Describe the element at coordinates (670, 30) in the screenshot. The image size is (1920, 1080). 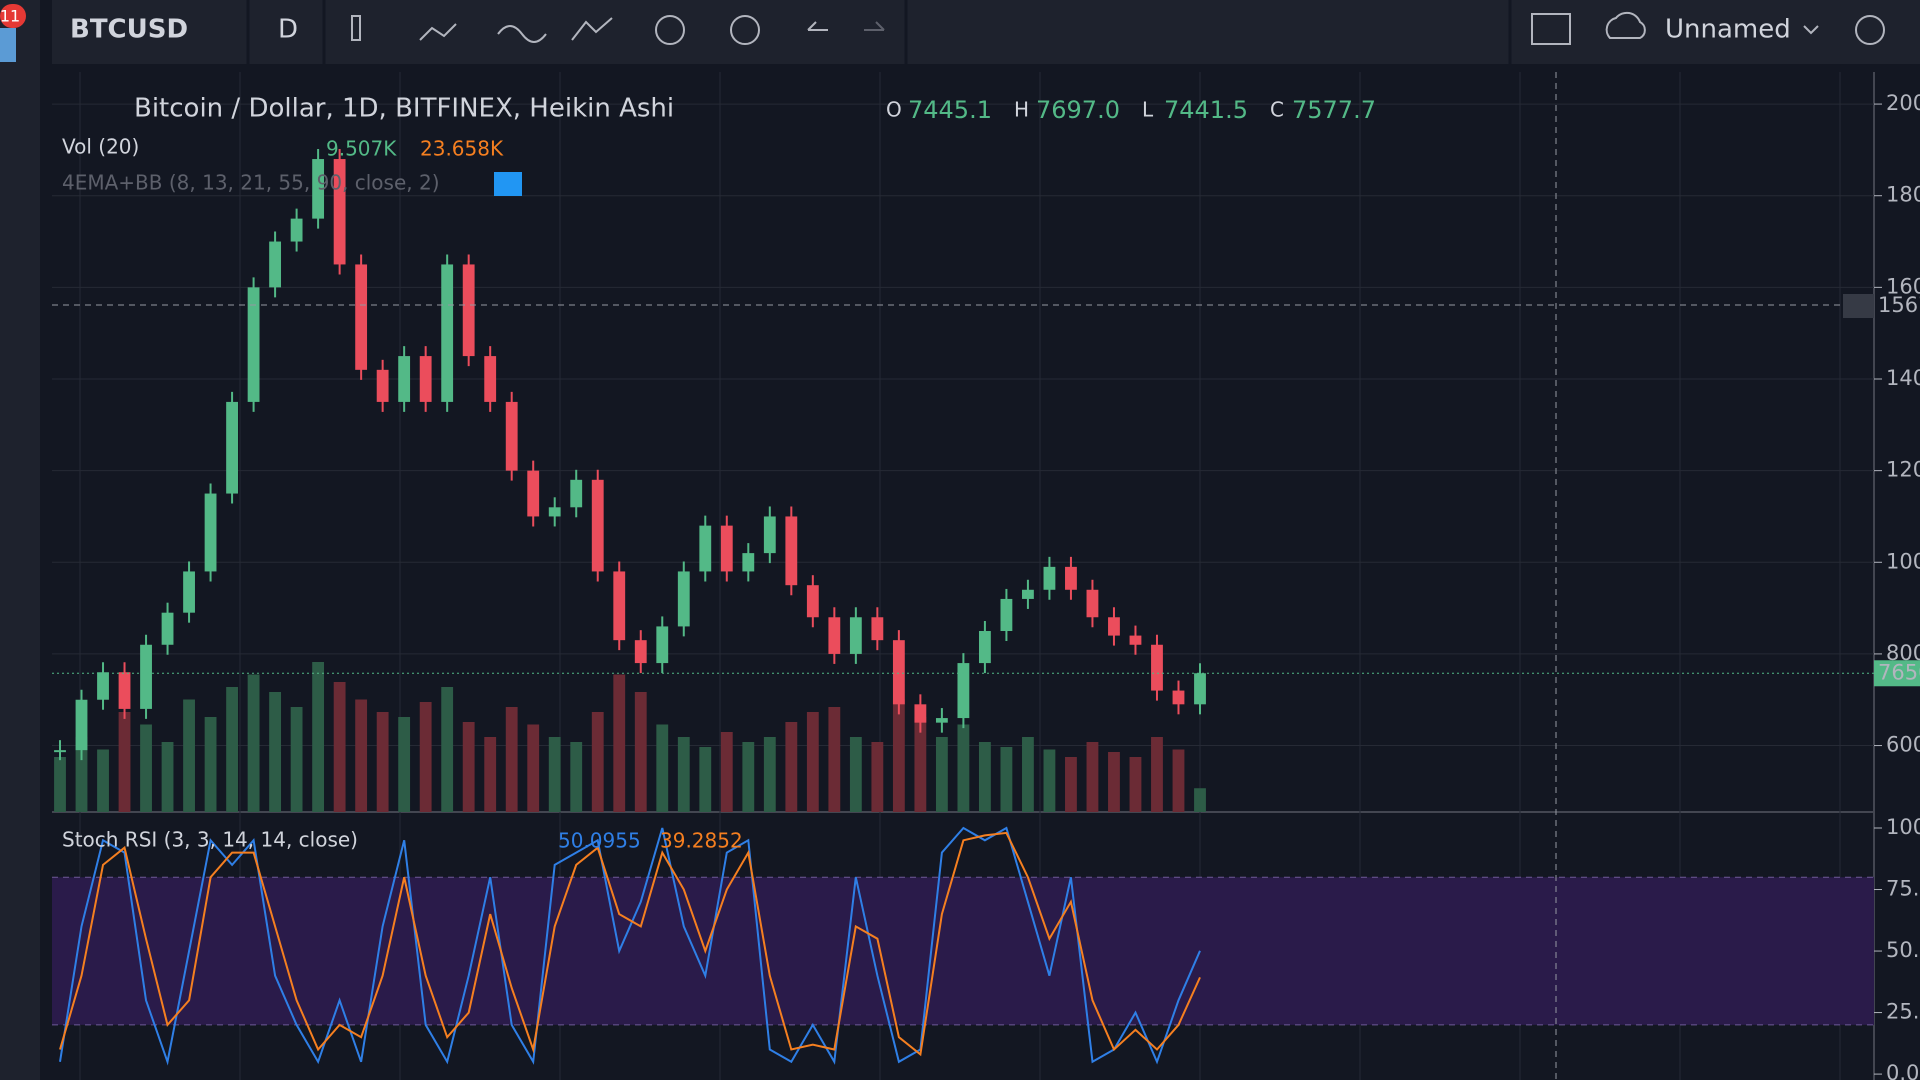
I see `alert-icon` at that location.